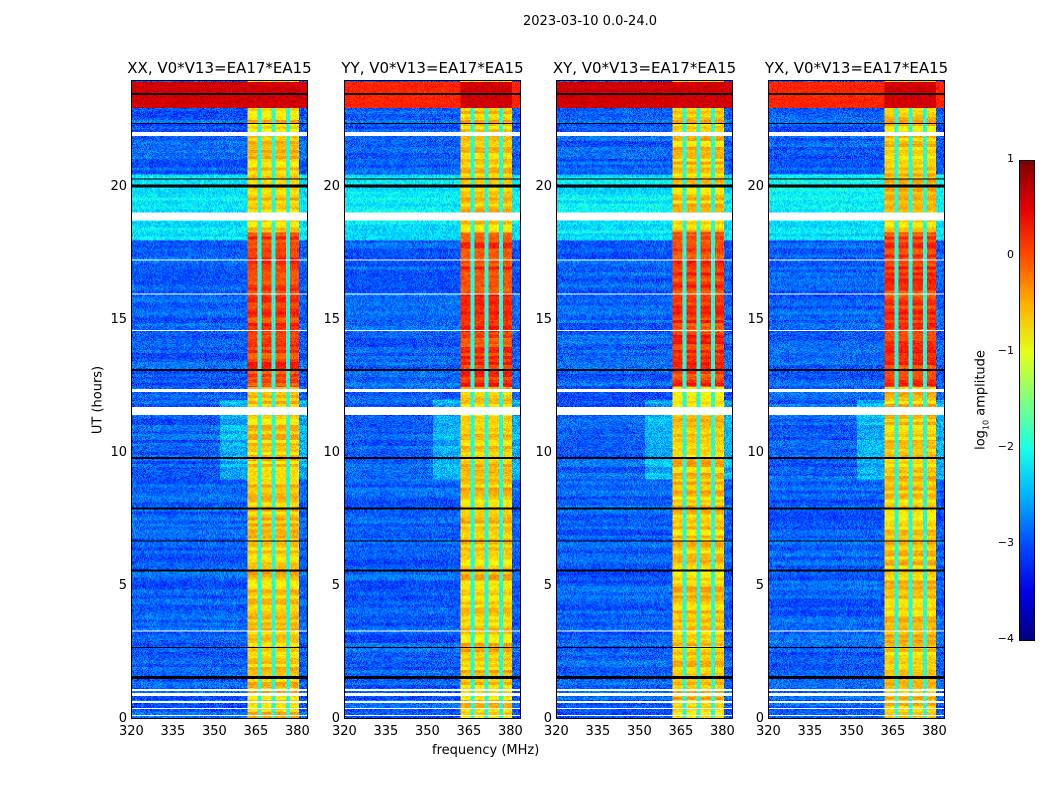 The height and width of the screenshot is (800, 1050). Describe the element at coordinates (644, 68) in the screenshot. I see `panel-title: XY, V0*V13=EA17*EA15` at that location.